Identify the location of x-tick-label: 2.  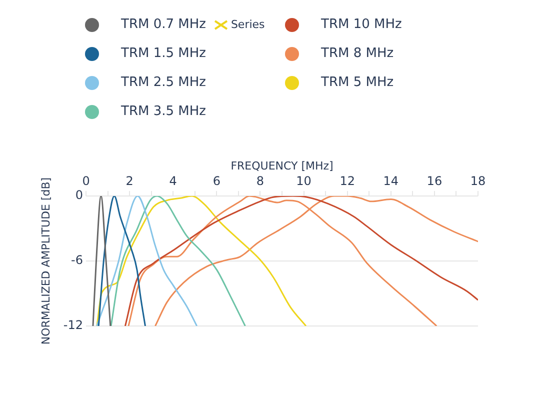
(130, 181).